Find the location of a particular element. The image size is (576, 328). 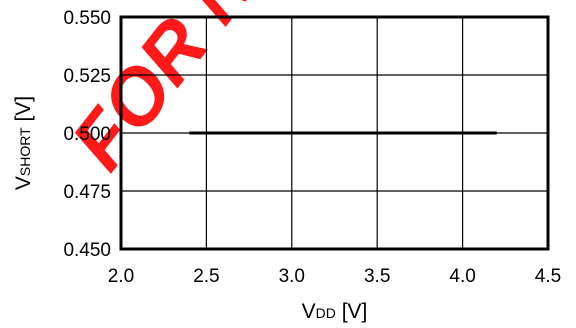

x-tick-label: 3.0 is located at coordinates (292, 276).